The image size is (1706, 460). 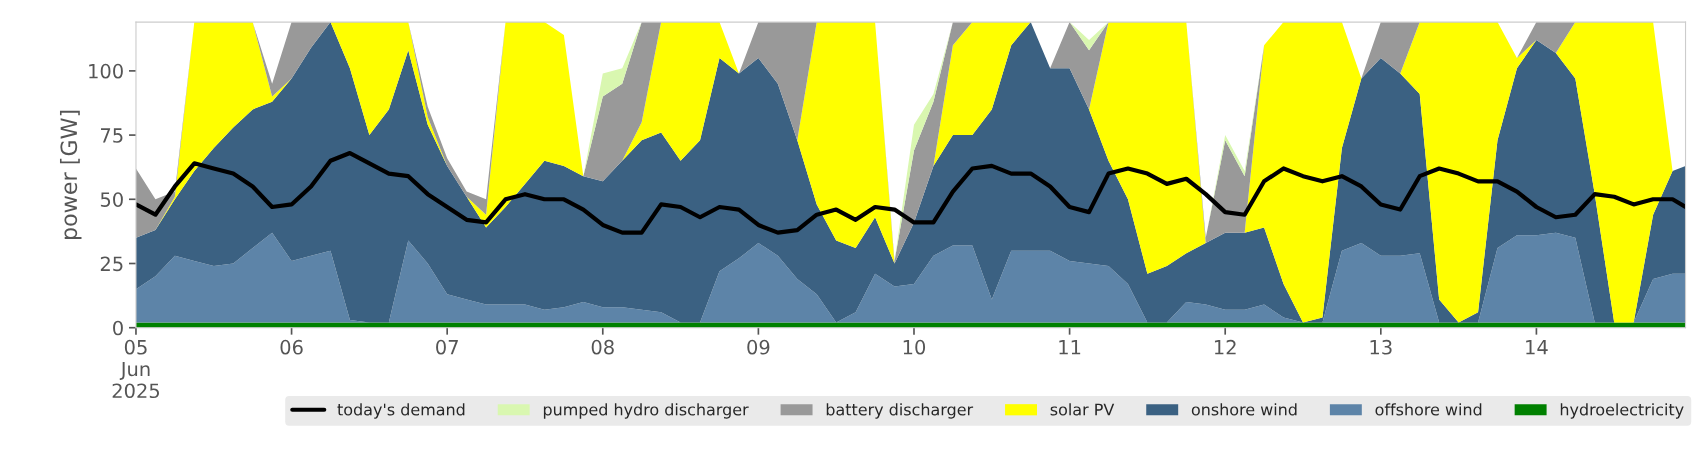 What do you see at coordinates (1244, 409) in the screenshot?
I see `legend-label: onshore wind` at bounding box center [1244, 409].